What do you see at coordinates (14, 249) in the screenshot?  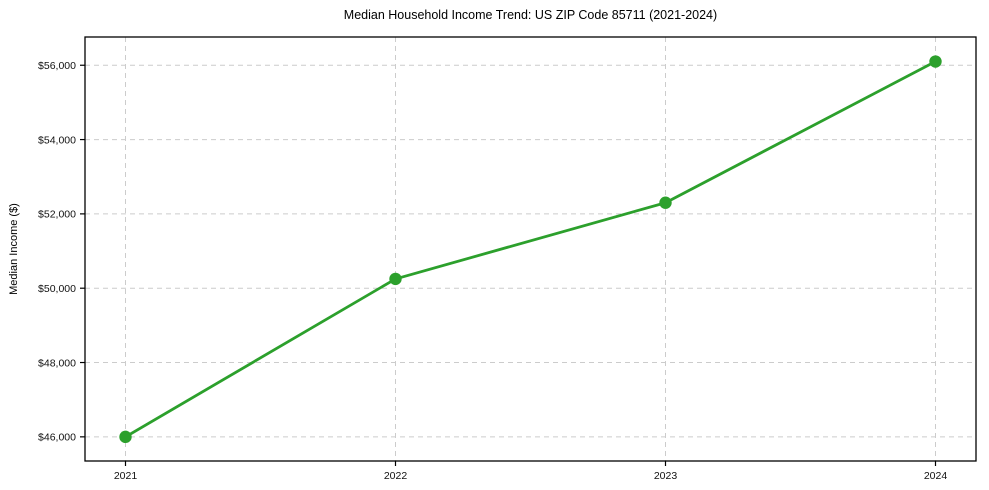 I see `y-axis-label: Median Income ($)` at bounding box center [14, 249].